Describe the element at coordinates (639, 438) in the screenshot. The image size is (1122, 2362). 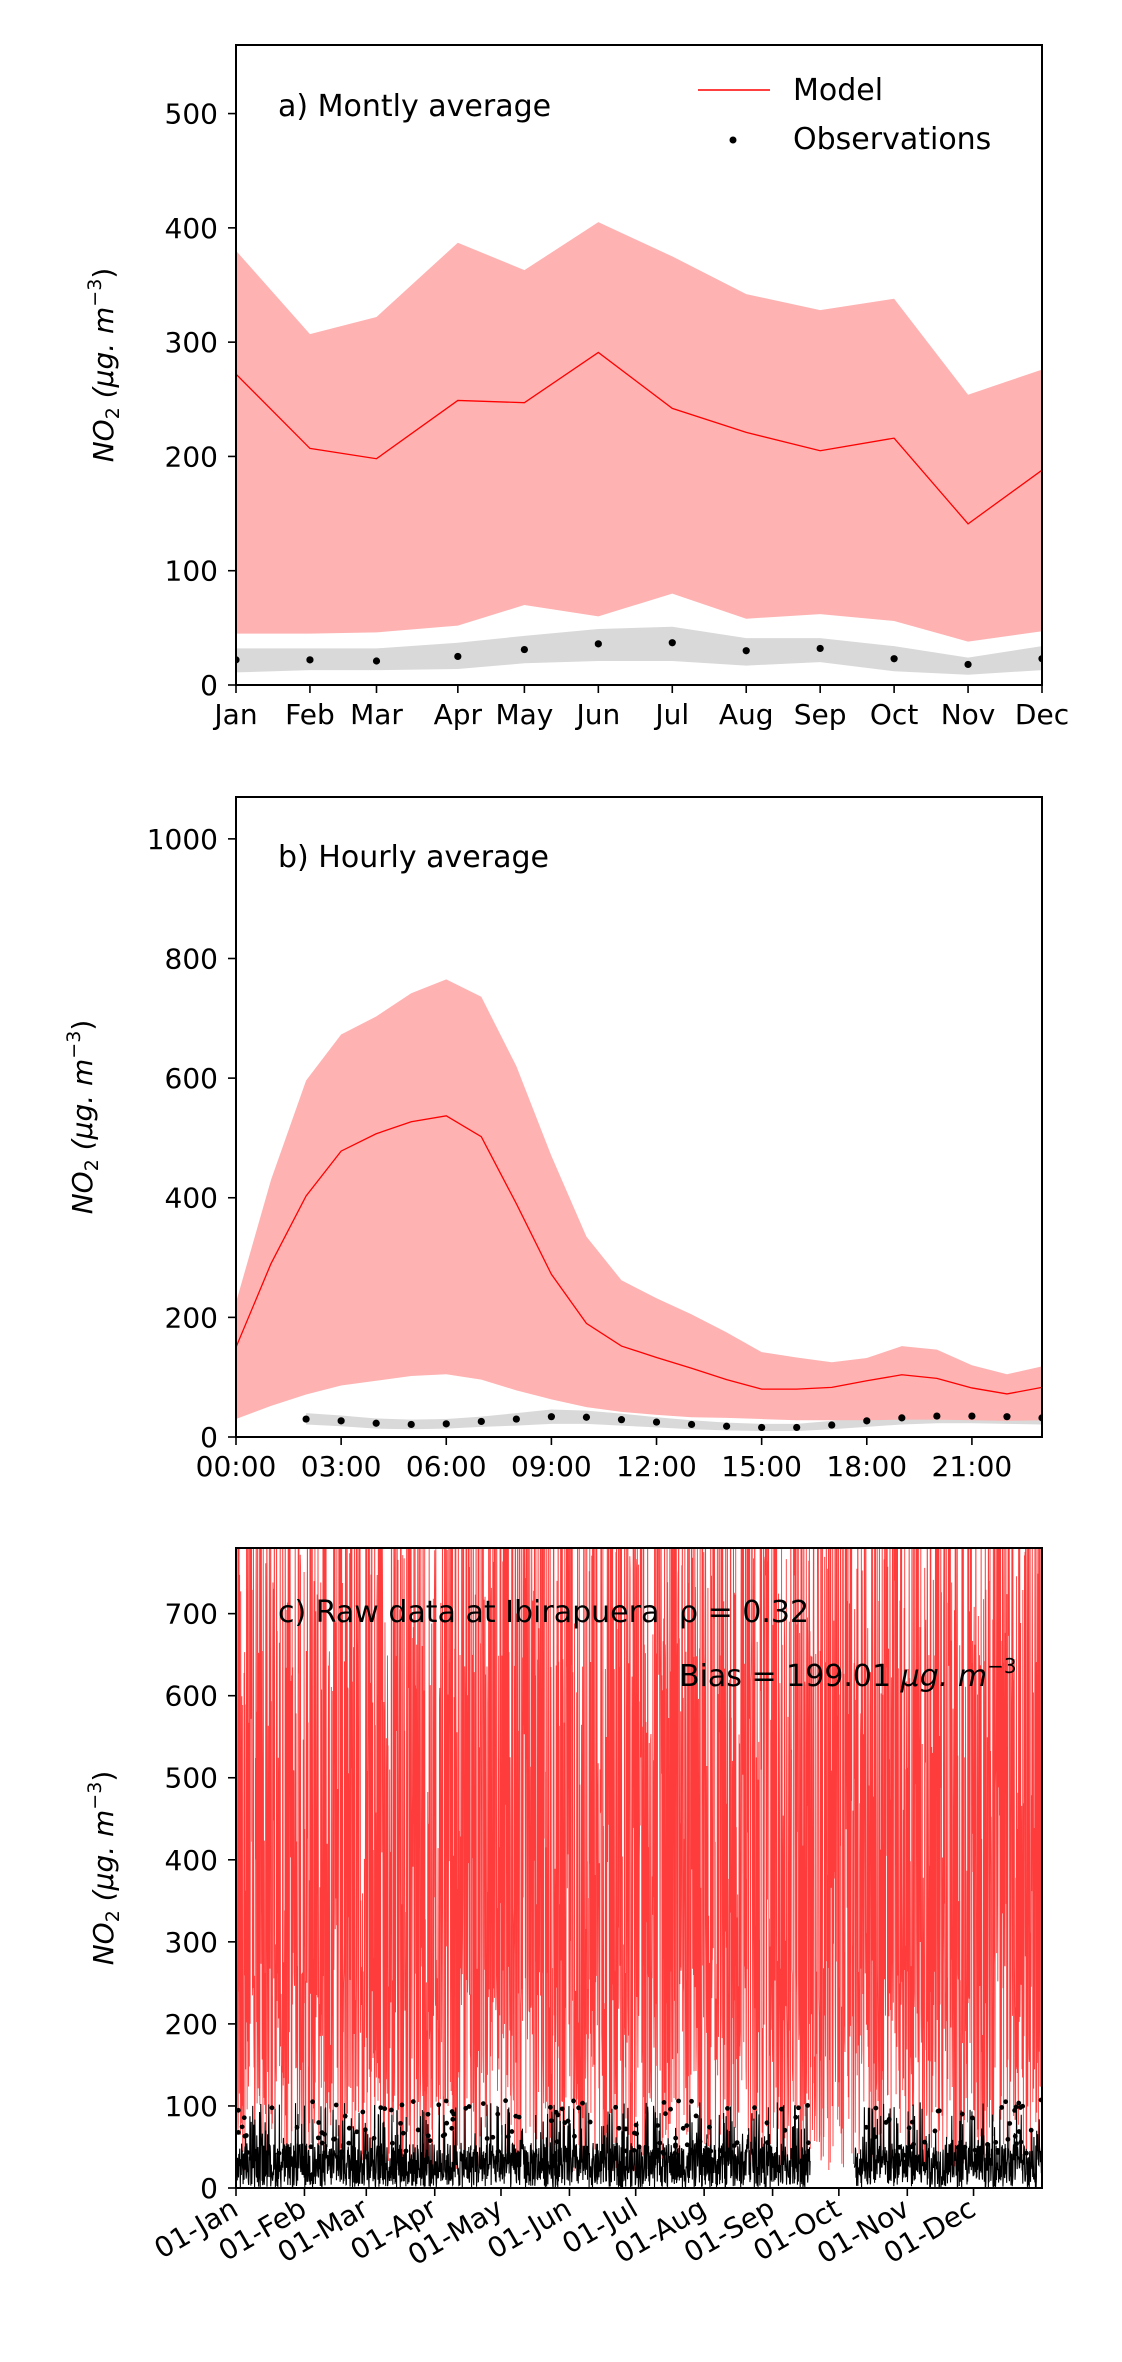
I see `model-line` at that location.